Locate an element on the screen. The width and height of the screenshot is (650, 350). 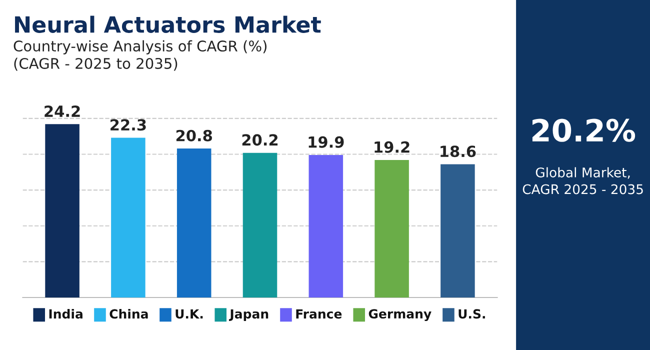
x-tick-label: Germany is located at coordinates (400, 315).